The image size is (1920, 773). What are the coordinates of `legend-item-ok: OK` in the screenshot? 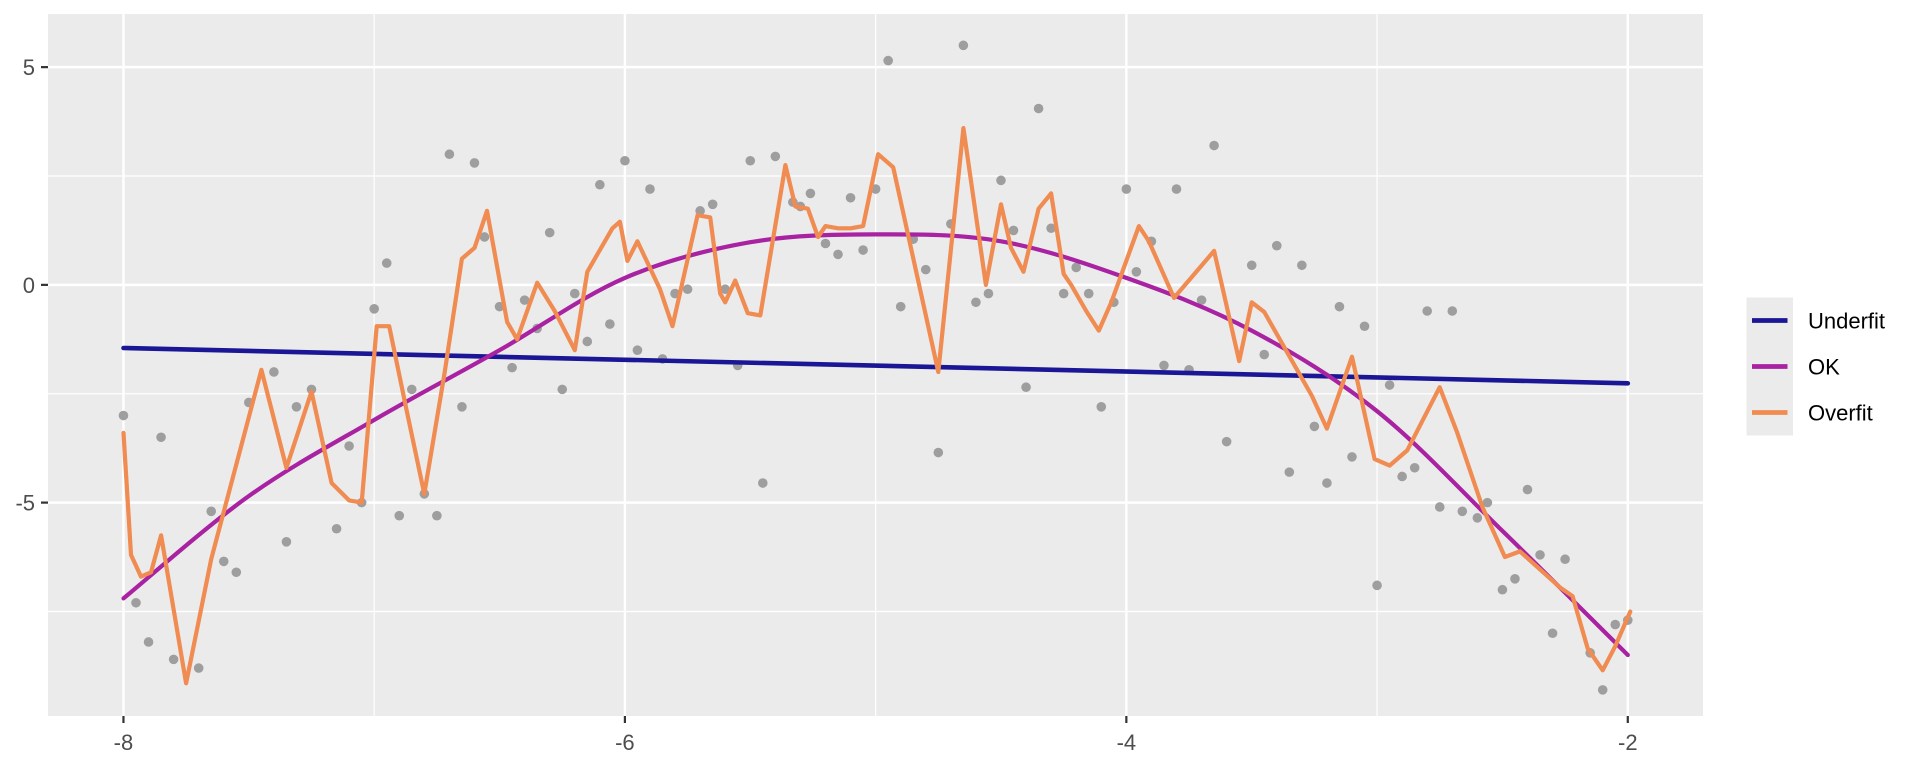 It's located at (1793, 366).